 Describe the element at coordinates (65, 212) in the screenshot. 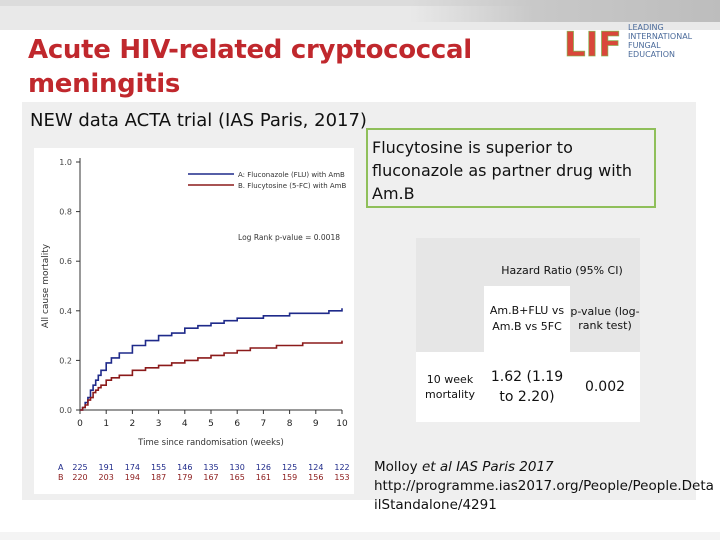

I see `y-tick-label: 0.8` at that location.